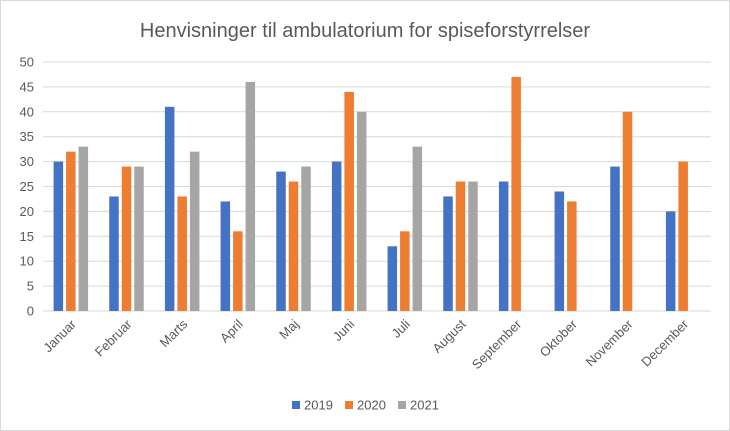 The height and width of the screenshot is (431, 730). What do you see at coordinates (250, 196) in the screenshot?
I see `bar-2021-april` at bounding box center [250, 196].